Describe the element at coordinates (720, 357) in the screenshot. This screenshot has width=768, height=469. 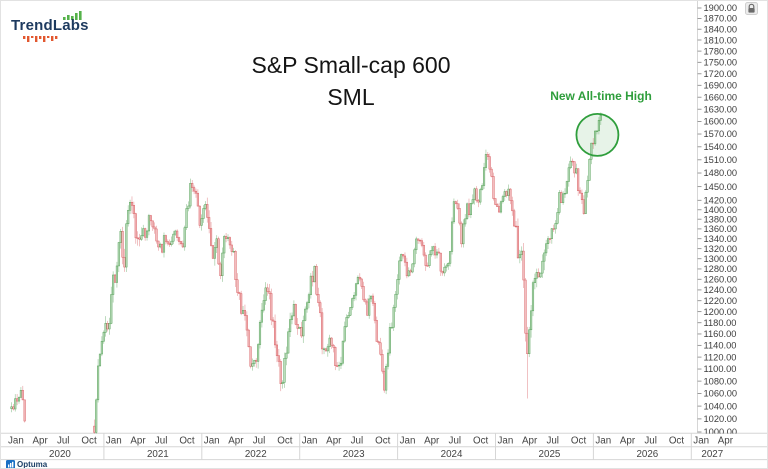
I see `y-axis-label: 1120.00` at that location.